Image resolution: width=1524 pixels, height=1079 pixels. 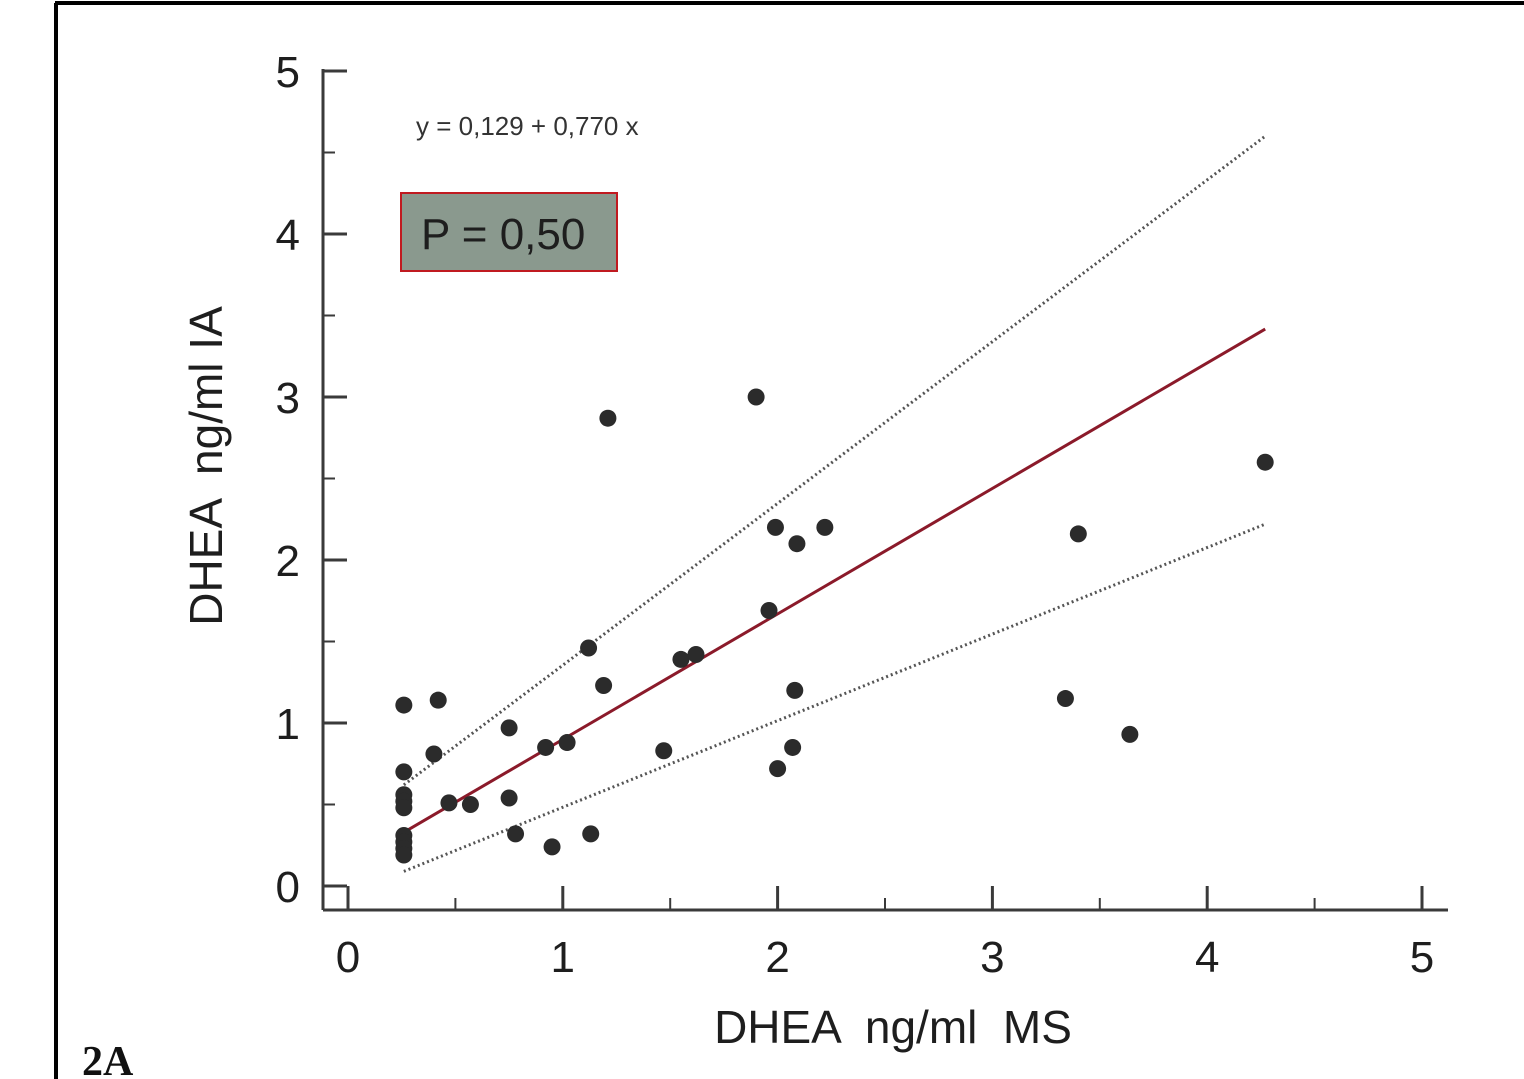 What do you see at coordinates (288, 72) in the screenshot?
I see `y-tick-label: 5` at bounding box center [288, 72].